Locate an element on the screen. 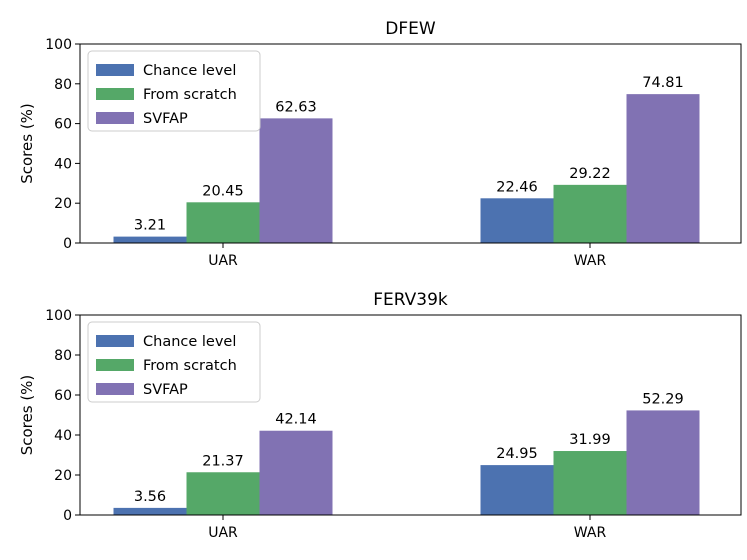 This screenshot has width=747, height=560. data-label: 42.14 is located at coordinates (296, 420).